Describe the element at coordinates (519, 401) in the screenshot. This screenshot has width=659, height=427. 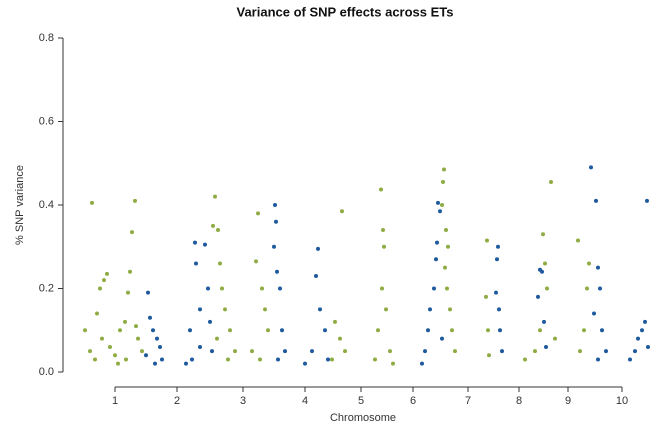
I see `x-tick-label: 8` at that location.